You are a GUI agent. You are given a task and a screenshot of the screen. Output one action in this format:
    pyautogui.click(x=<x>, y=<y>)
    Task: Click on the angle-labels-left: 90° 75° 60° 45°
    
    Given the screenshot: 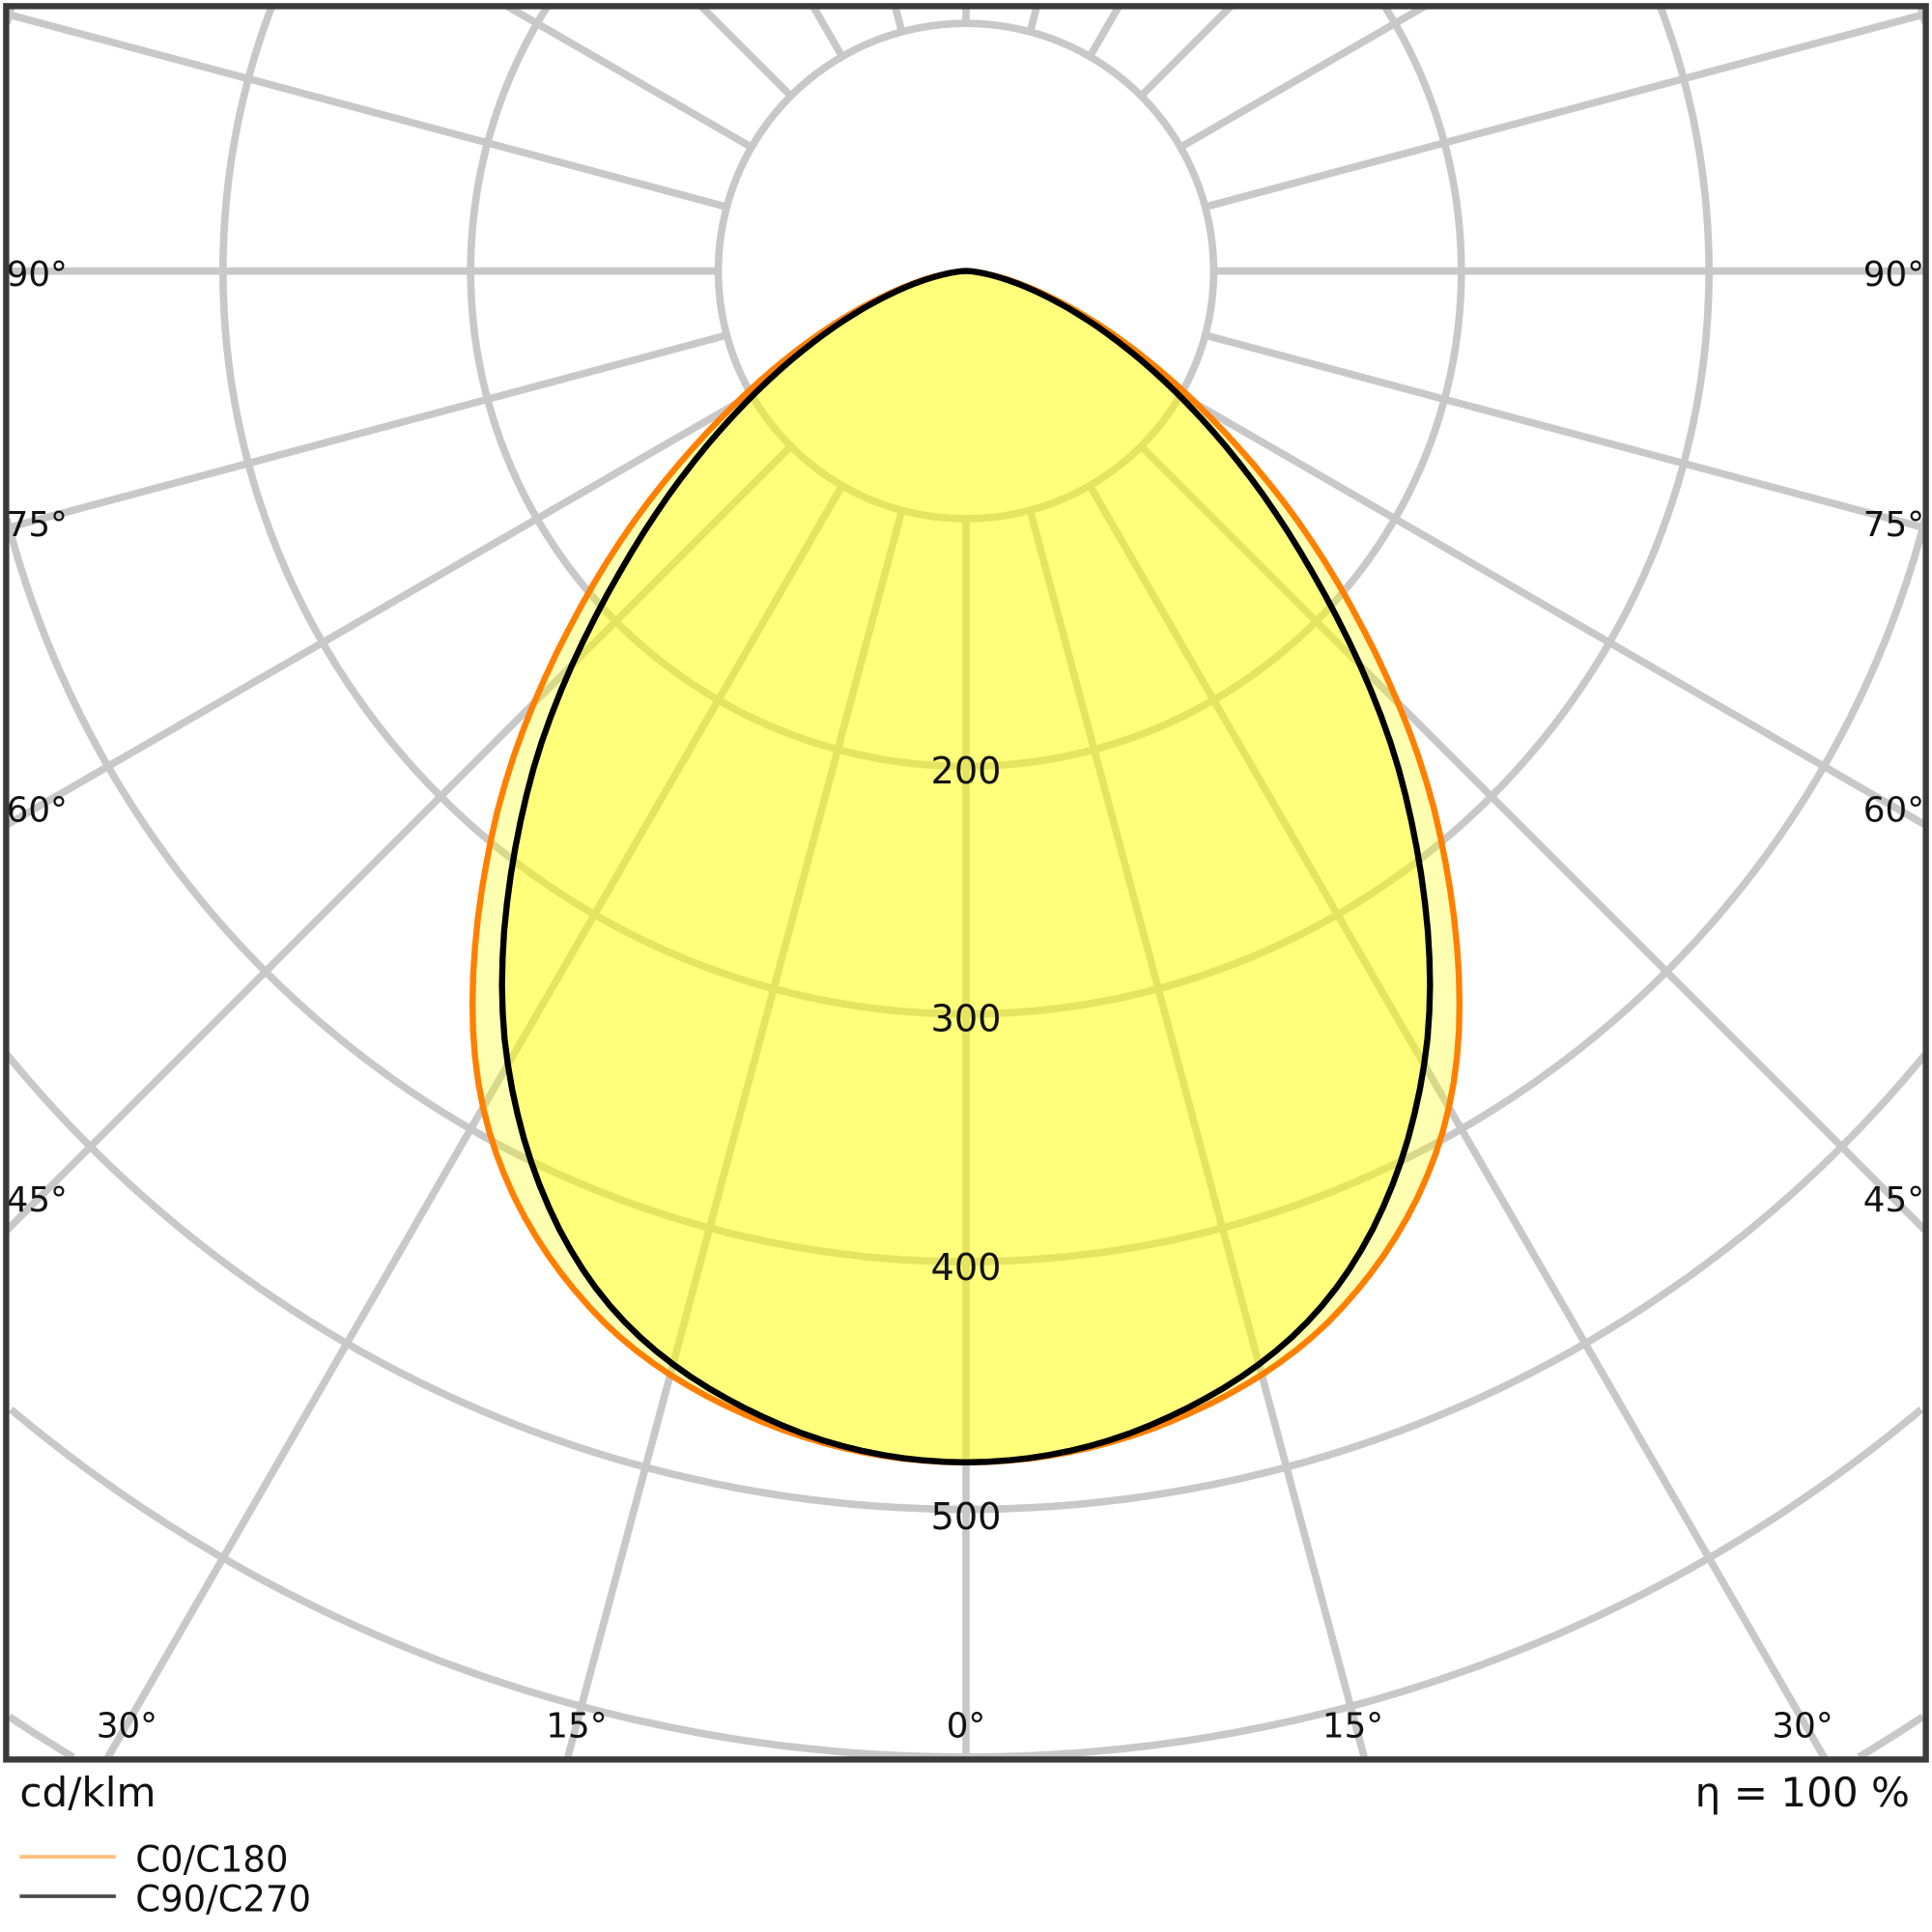 What is the action you would take?
    pyautogui.click(x=37, y=737)
    